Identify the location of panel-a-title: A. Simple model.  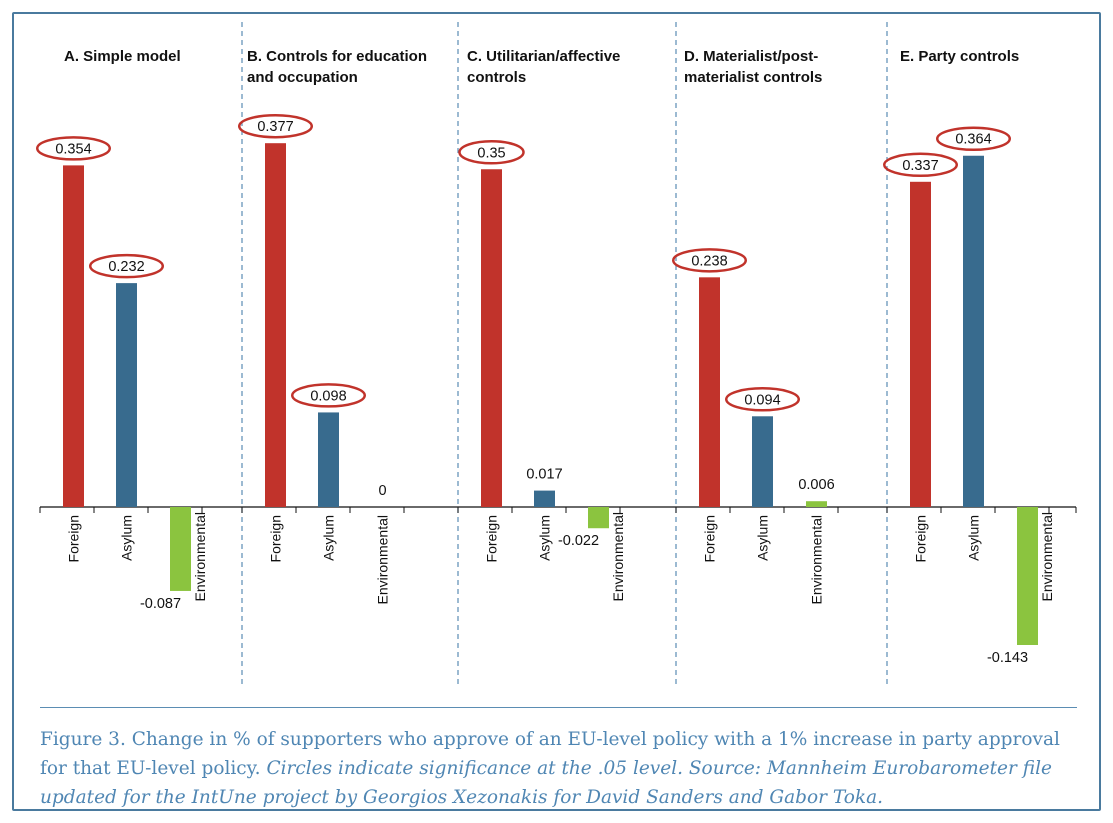
(122, 56).